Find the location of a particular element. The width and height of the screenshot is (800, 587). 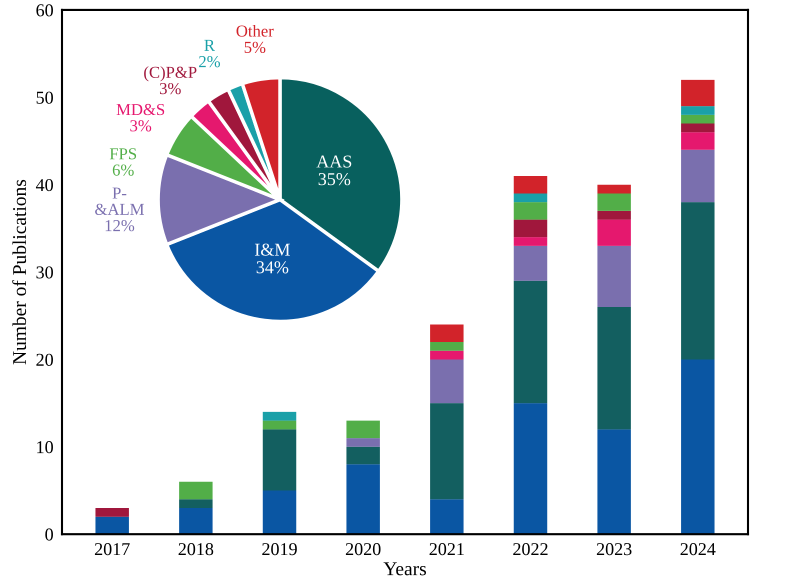

x-tick-label: 2021 is located at coordinates (447, 549).